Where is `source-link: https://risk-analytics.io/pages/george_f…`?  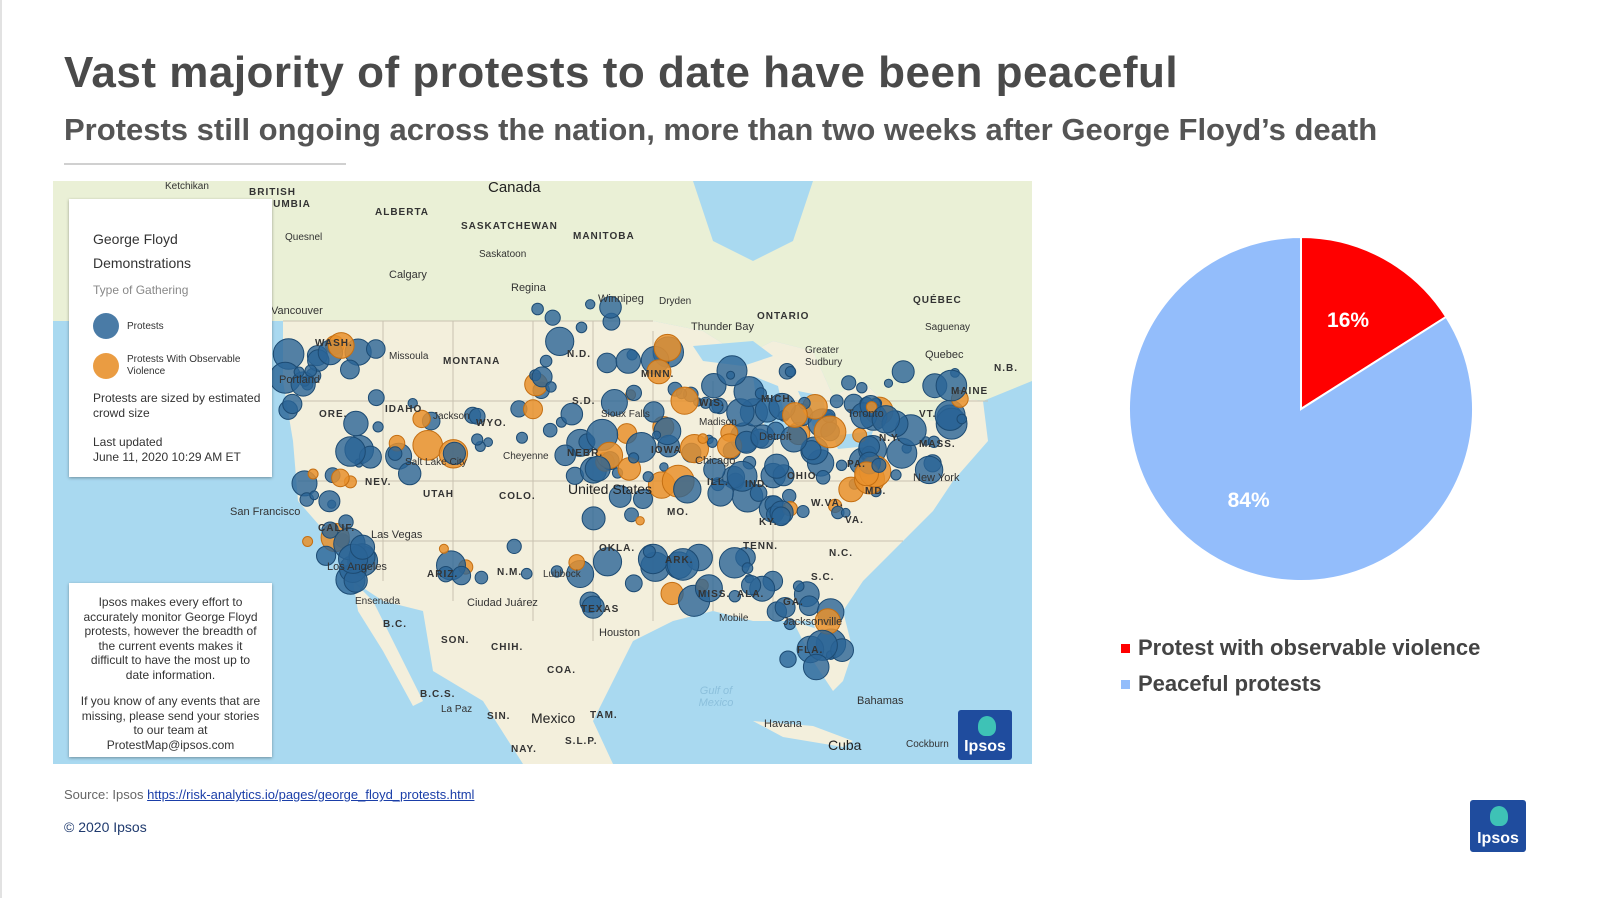
source-link: https://risk-analytics.io/pages/george_f… is located at coordinates (311, 794).